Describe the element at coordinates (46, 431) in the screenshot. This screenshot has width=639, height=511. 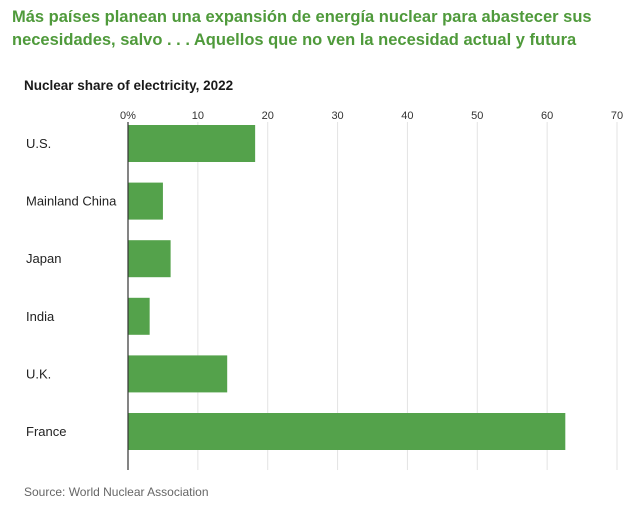
I see `category-label: France` at that location.